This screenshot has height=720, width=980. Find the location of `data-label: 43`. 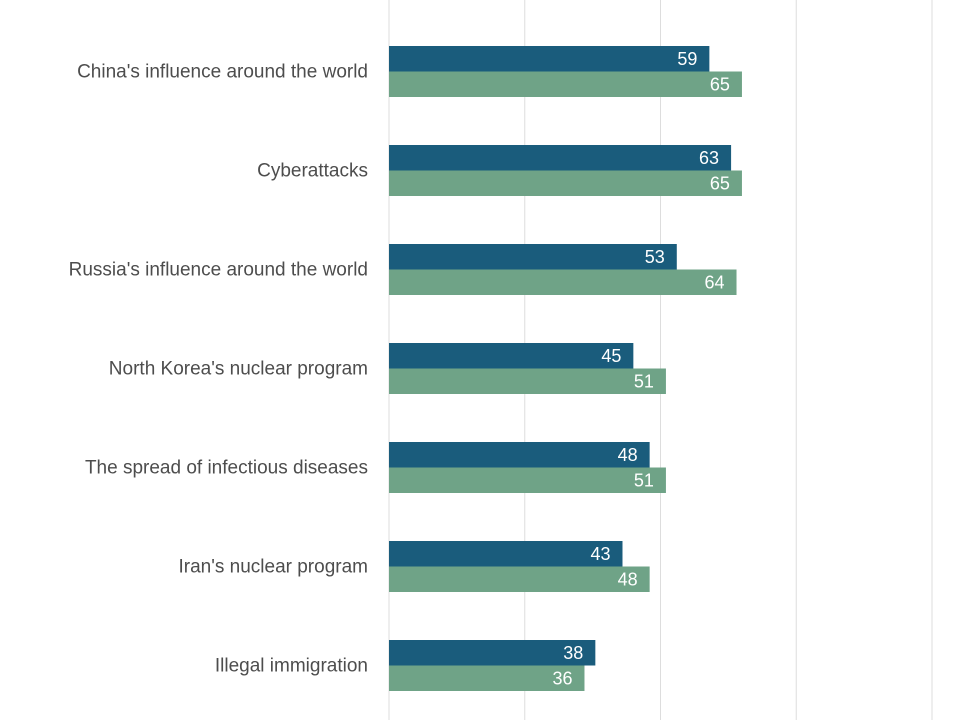

data-label: 43 is located at coordinates (600, 554).